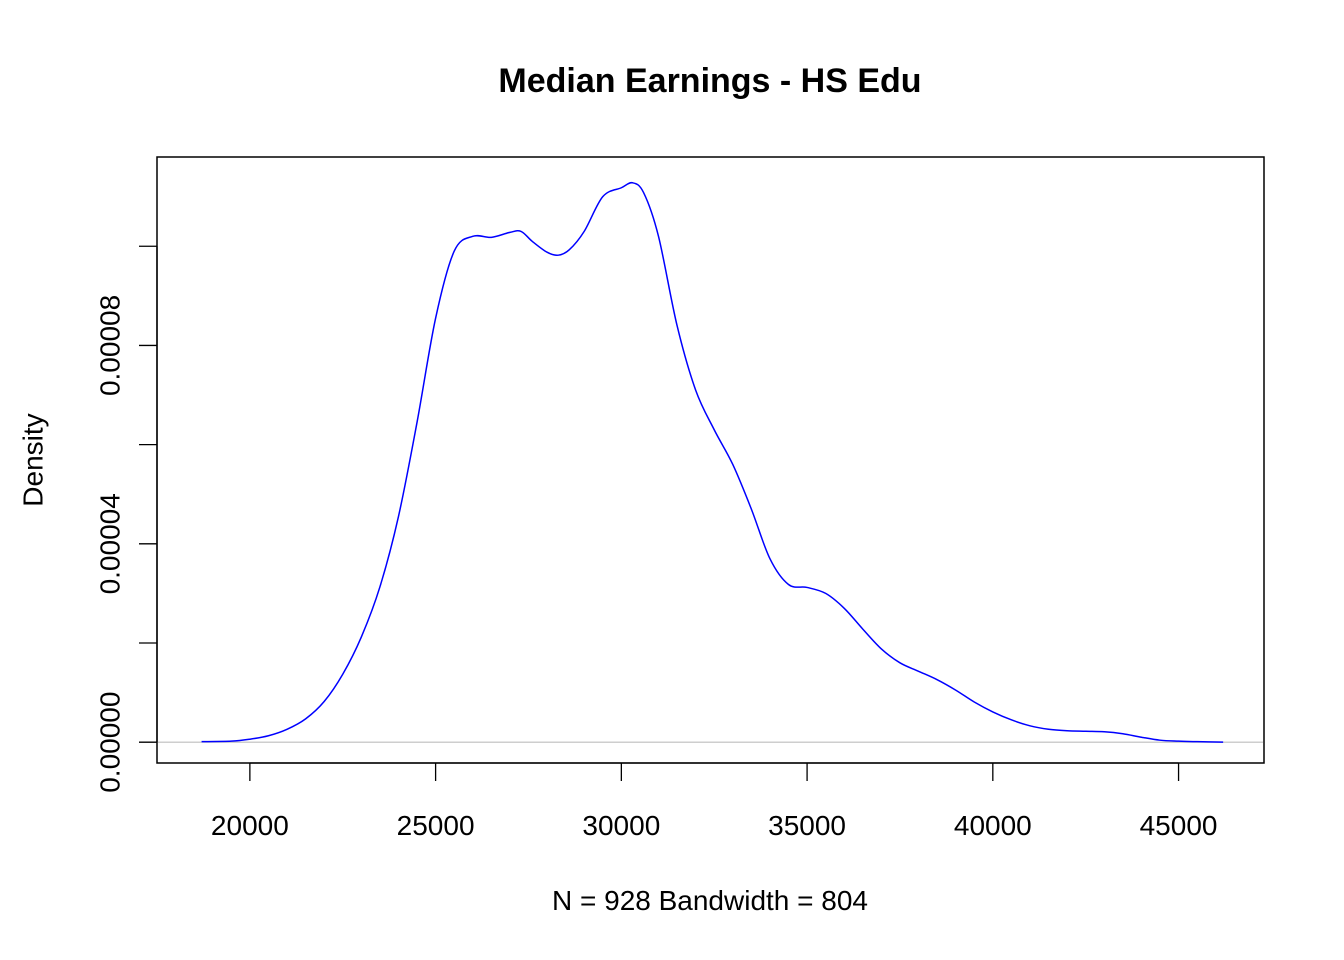 The width and height of the screenshot is (1344, 960). Describe the element at coordinates (1179, 825) in the screenshot. I see `x-tick-label: 45000` at that location.